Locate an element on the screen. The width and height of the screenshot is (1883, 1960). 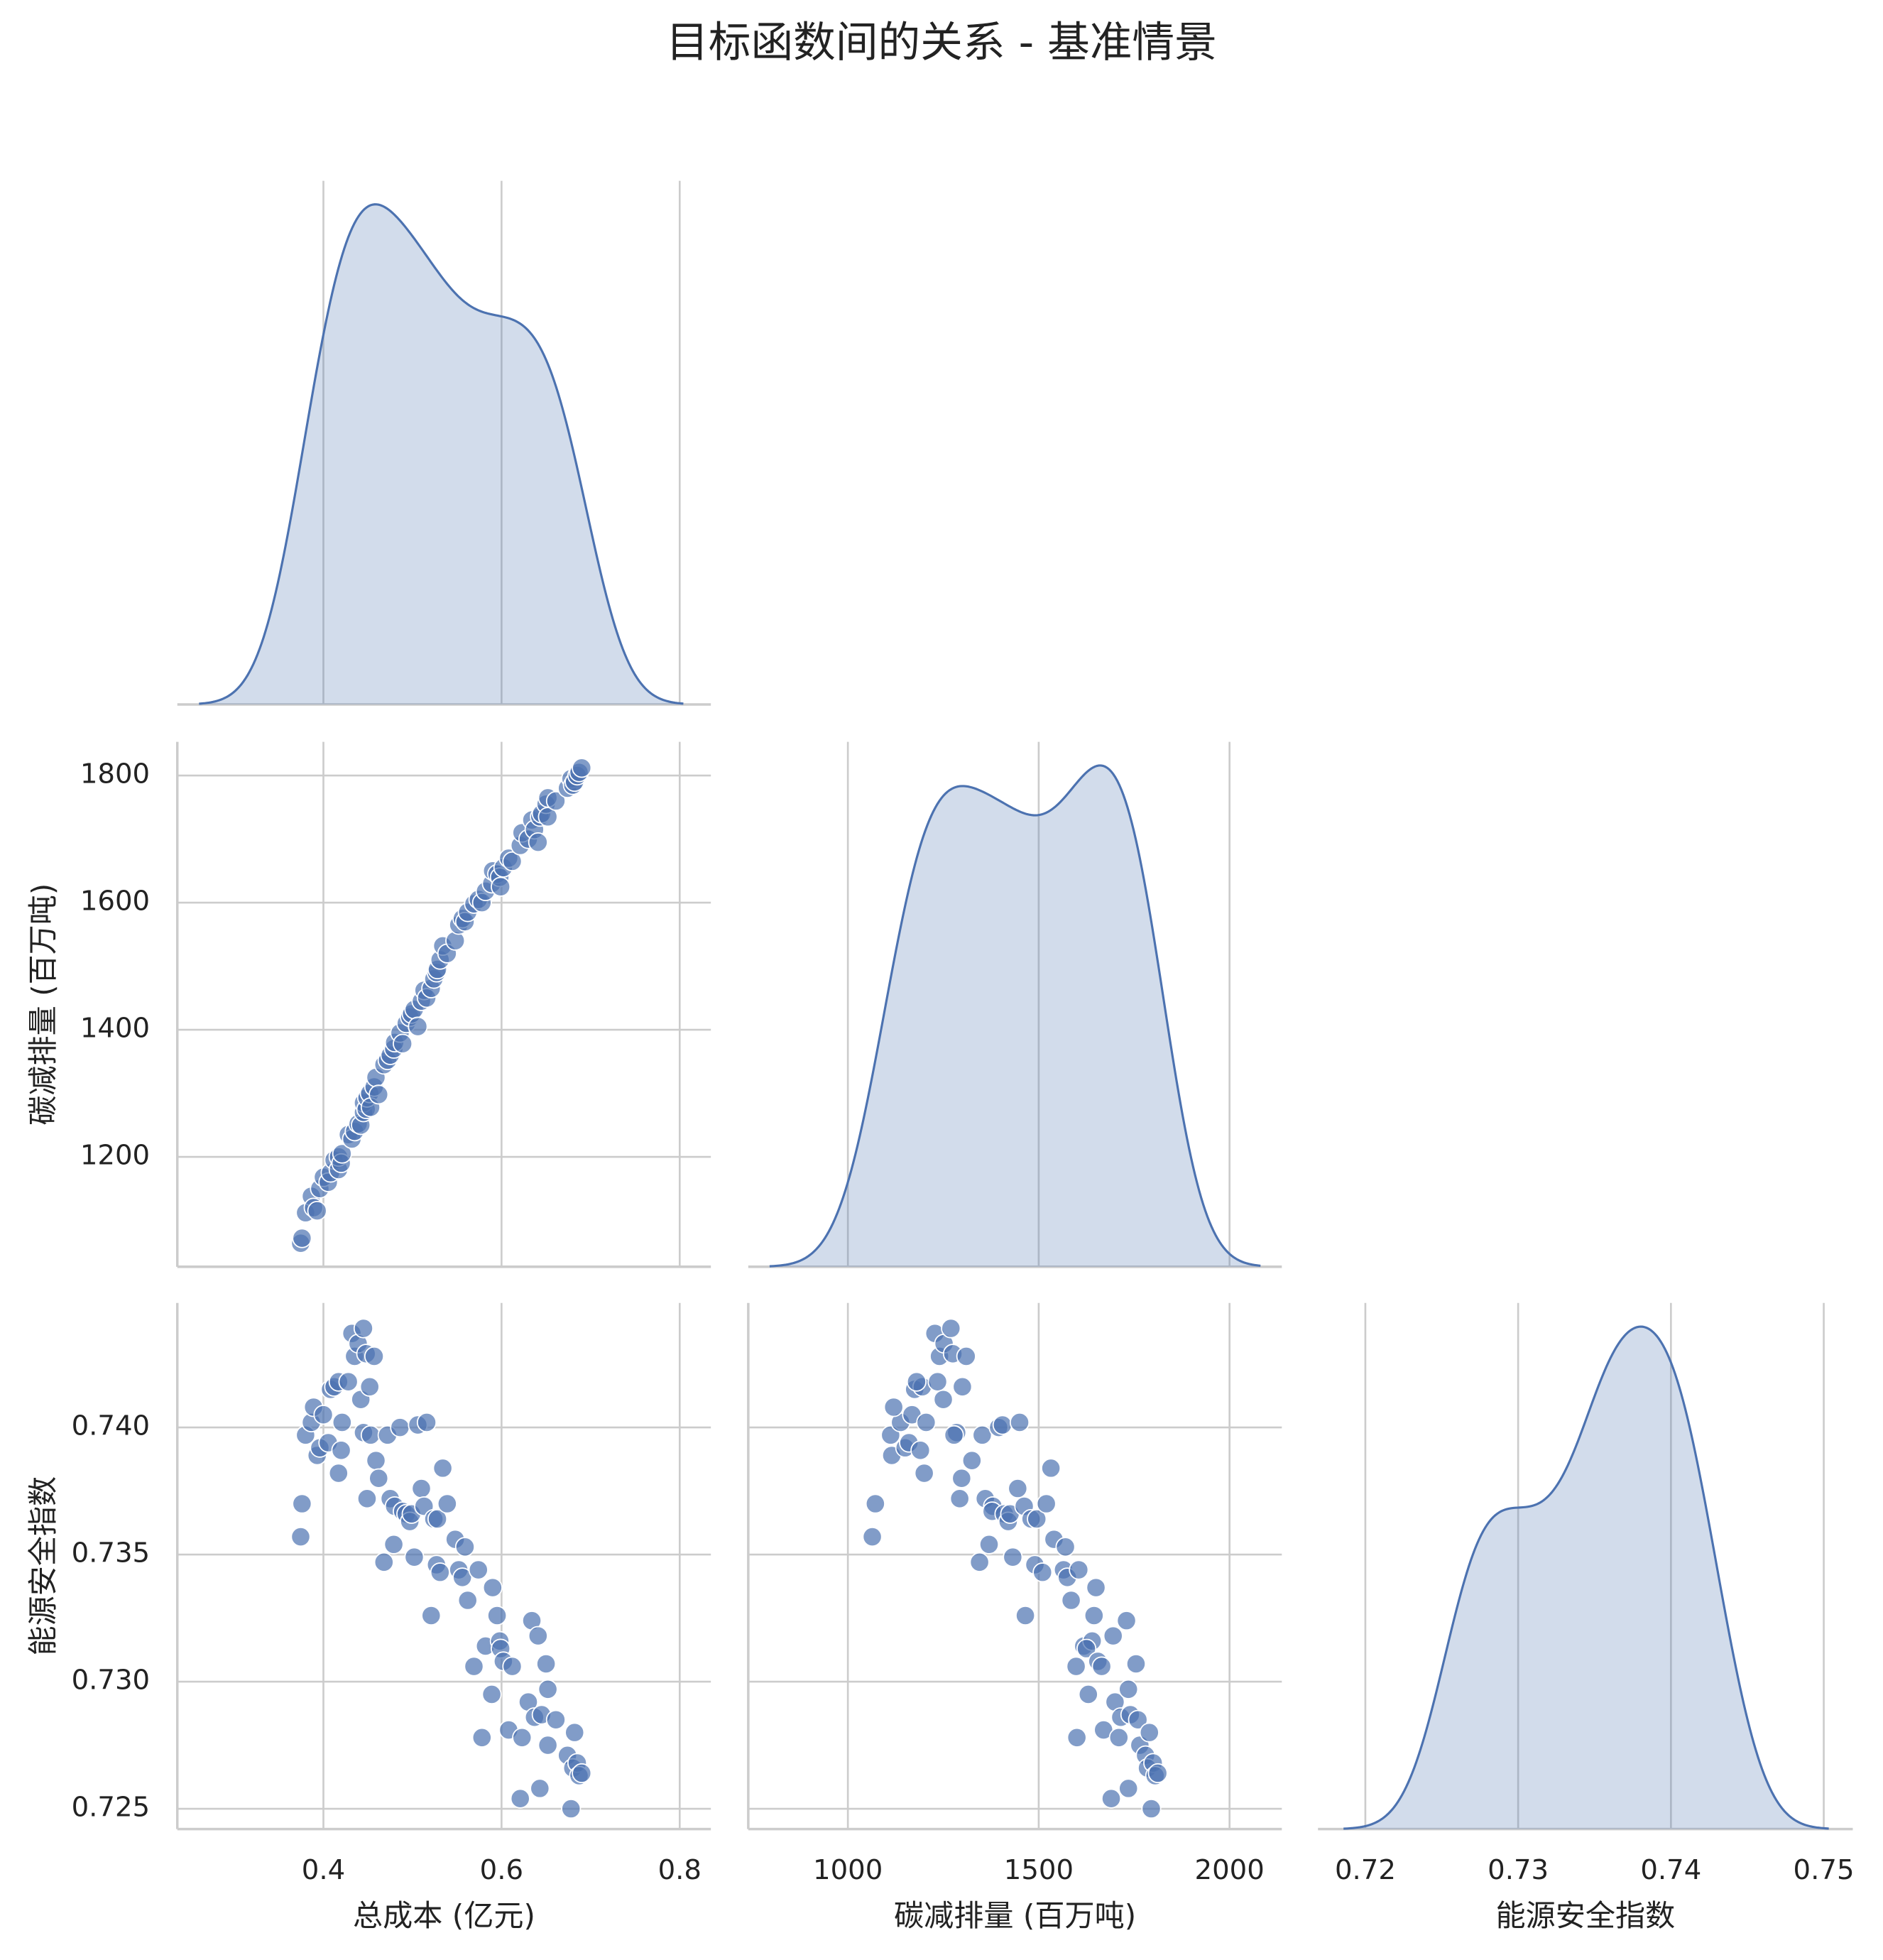
x-tick-label: 0.75 is located at coordinates (1824, 1870).